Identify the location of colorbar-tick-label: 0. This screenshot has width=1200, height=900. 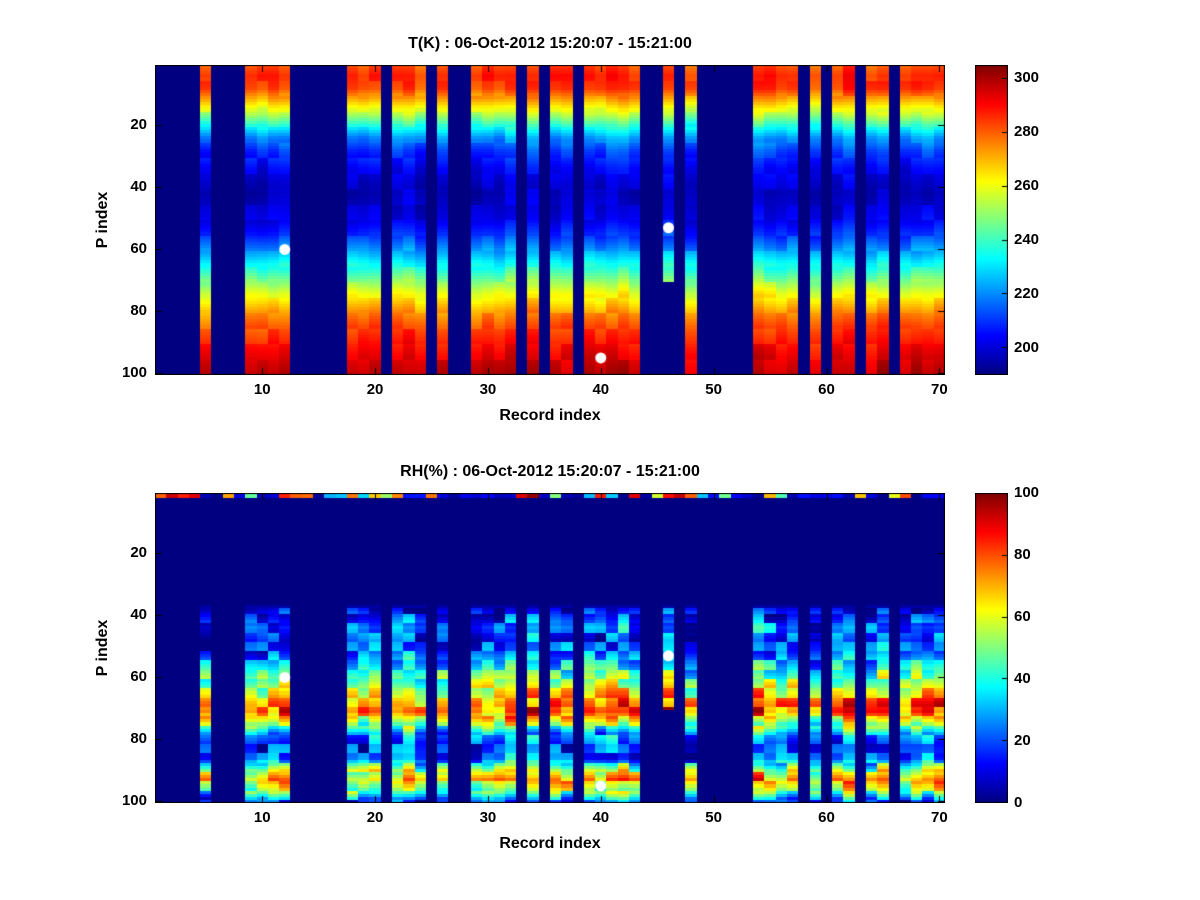
(1018, 802).